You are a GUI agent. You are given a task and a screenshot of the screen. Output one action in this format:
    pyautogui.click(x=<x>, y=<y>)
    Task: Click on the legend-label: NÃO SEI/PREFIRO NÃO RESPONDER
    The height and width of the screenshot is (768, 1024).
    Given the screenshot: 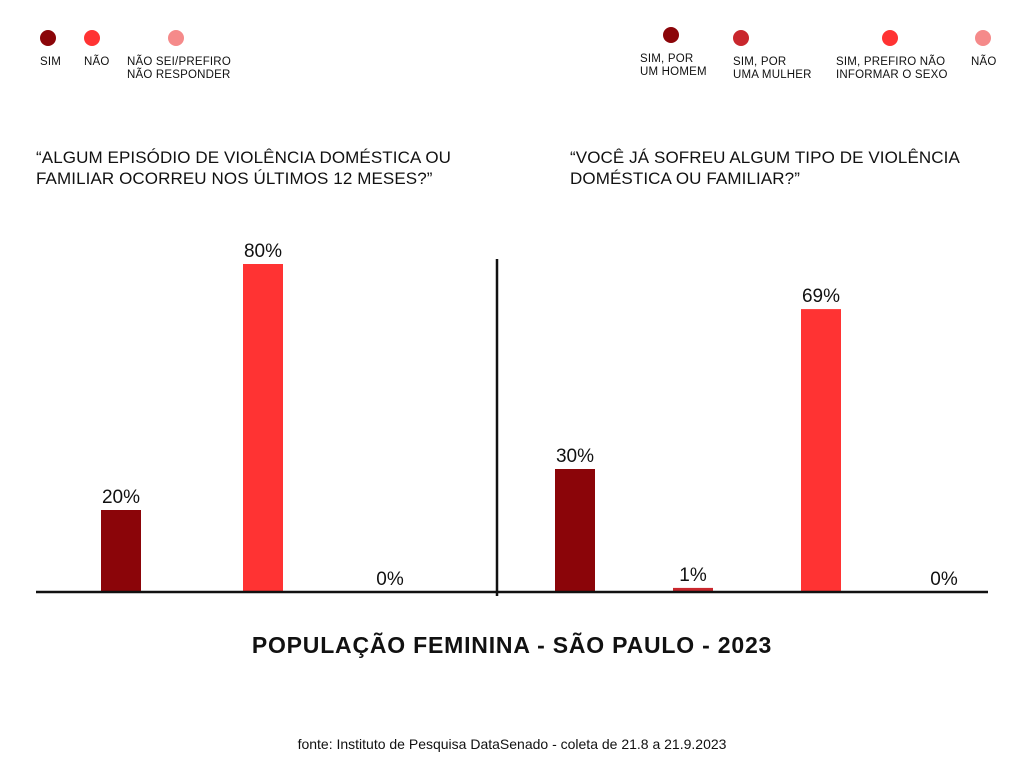 What is the action you would take?
    pyautogui.click(x=179, y=68)
    